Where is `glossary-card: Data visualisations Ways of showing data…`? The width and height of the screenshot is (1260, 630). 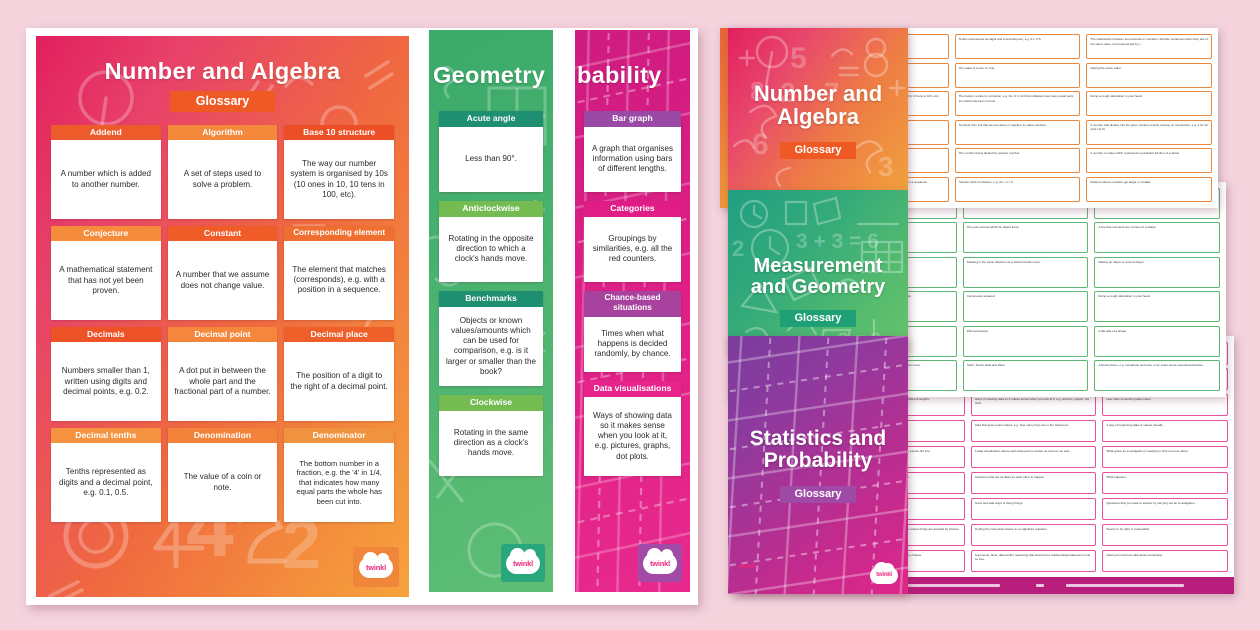
glossary-card: Data visualisations Ways of showing data… is located at coordinates (632, 428).